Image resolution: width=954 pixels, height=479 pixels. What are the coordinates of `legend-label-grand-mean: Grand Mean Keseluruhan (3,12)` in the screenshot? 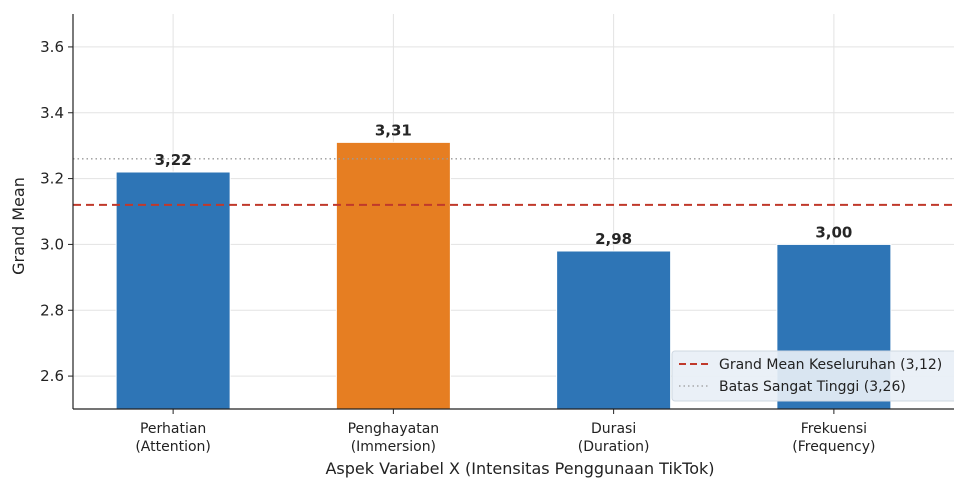 It's located at (830, 365).